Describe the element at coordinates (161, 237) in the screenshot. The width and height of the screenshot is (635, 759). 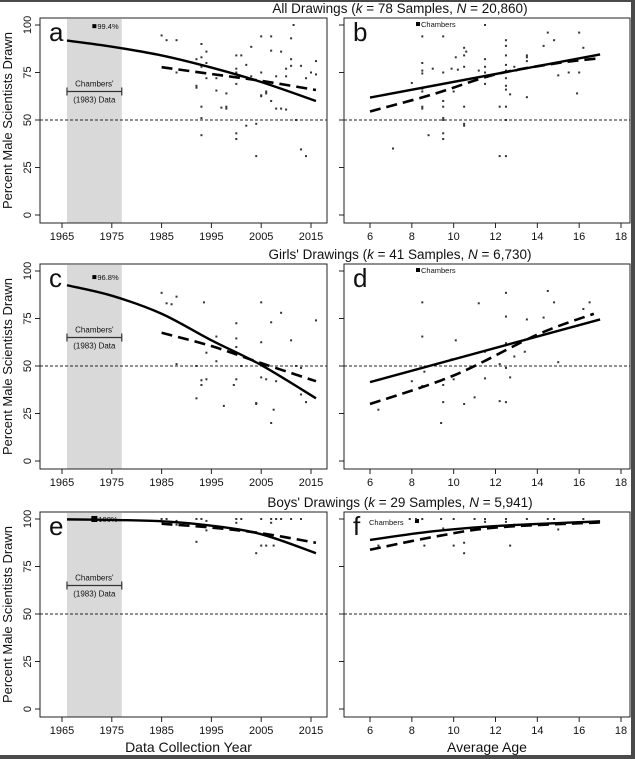
I see `x-tick-label: 1985` at that location.